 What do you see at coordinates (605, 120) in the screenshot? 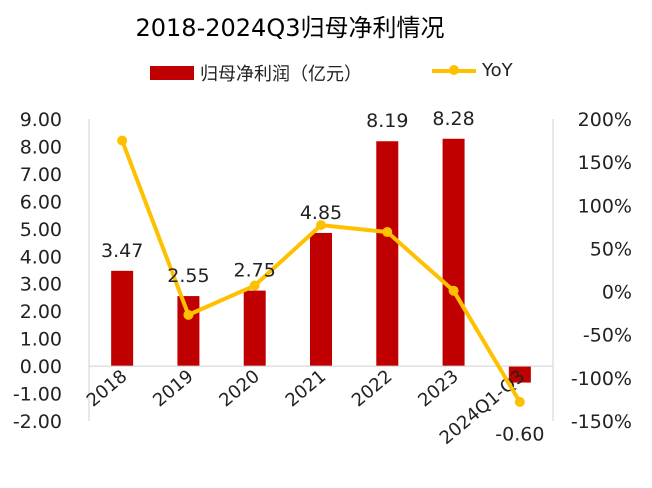
I see `y-right-tick-label: 200%` at bounding box center [605, 120].